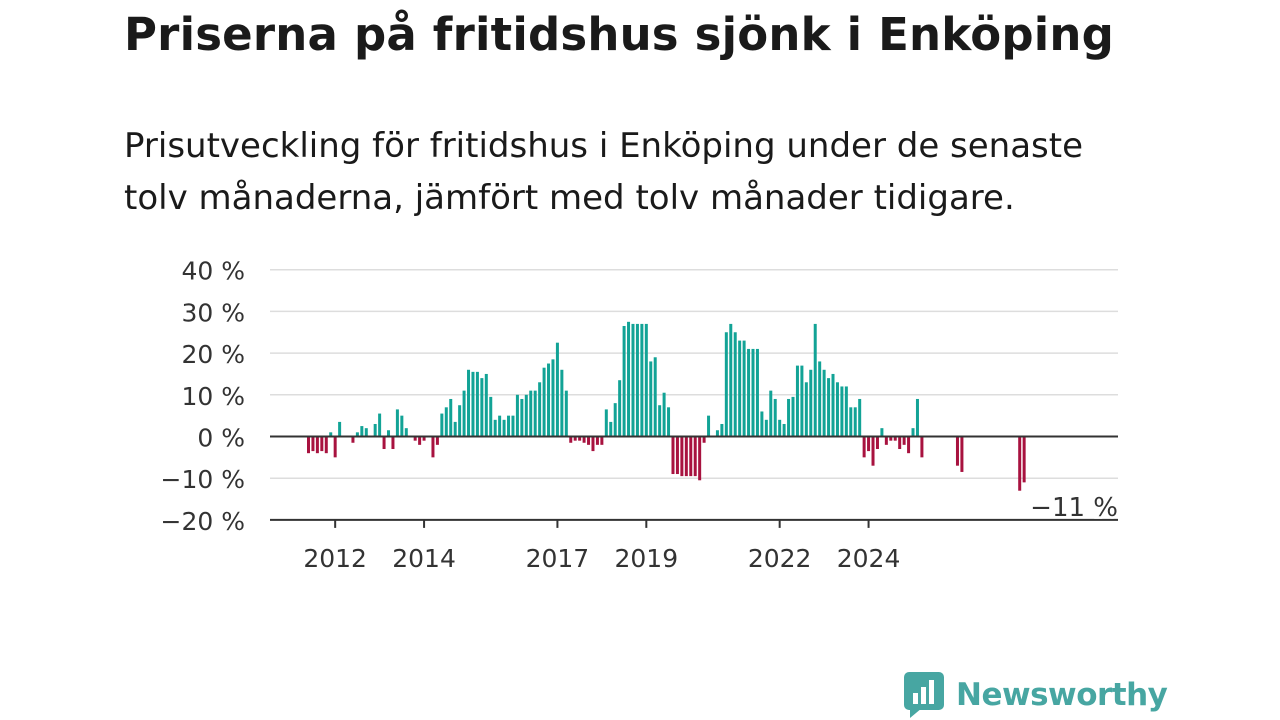 Image resolution: width=1280 pixels, height=720 pixels. I want to click on chart-title: Priserna på fritidshus sjönk i Enköping, so click(619, 34).